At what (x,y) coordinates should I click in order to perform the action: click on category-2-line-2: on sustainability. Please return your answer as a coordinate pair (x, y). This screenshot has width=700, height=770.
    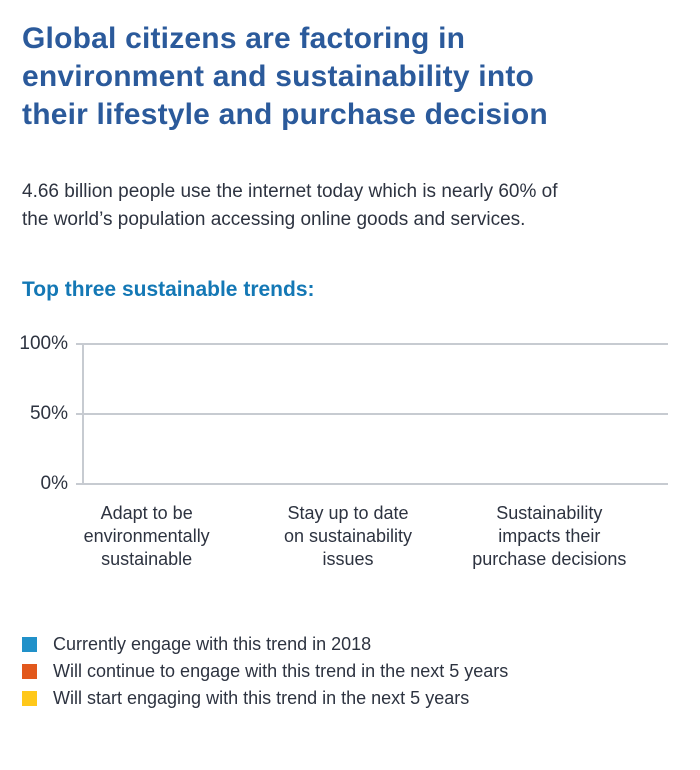
    Looking at the image, I should click on (348, 536).